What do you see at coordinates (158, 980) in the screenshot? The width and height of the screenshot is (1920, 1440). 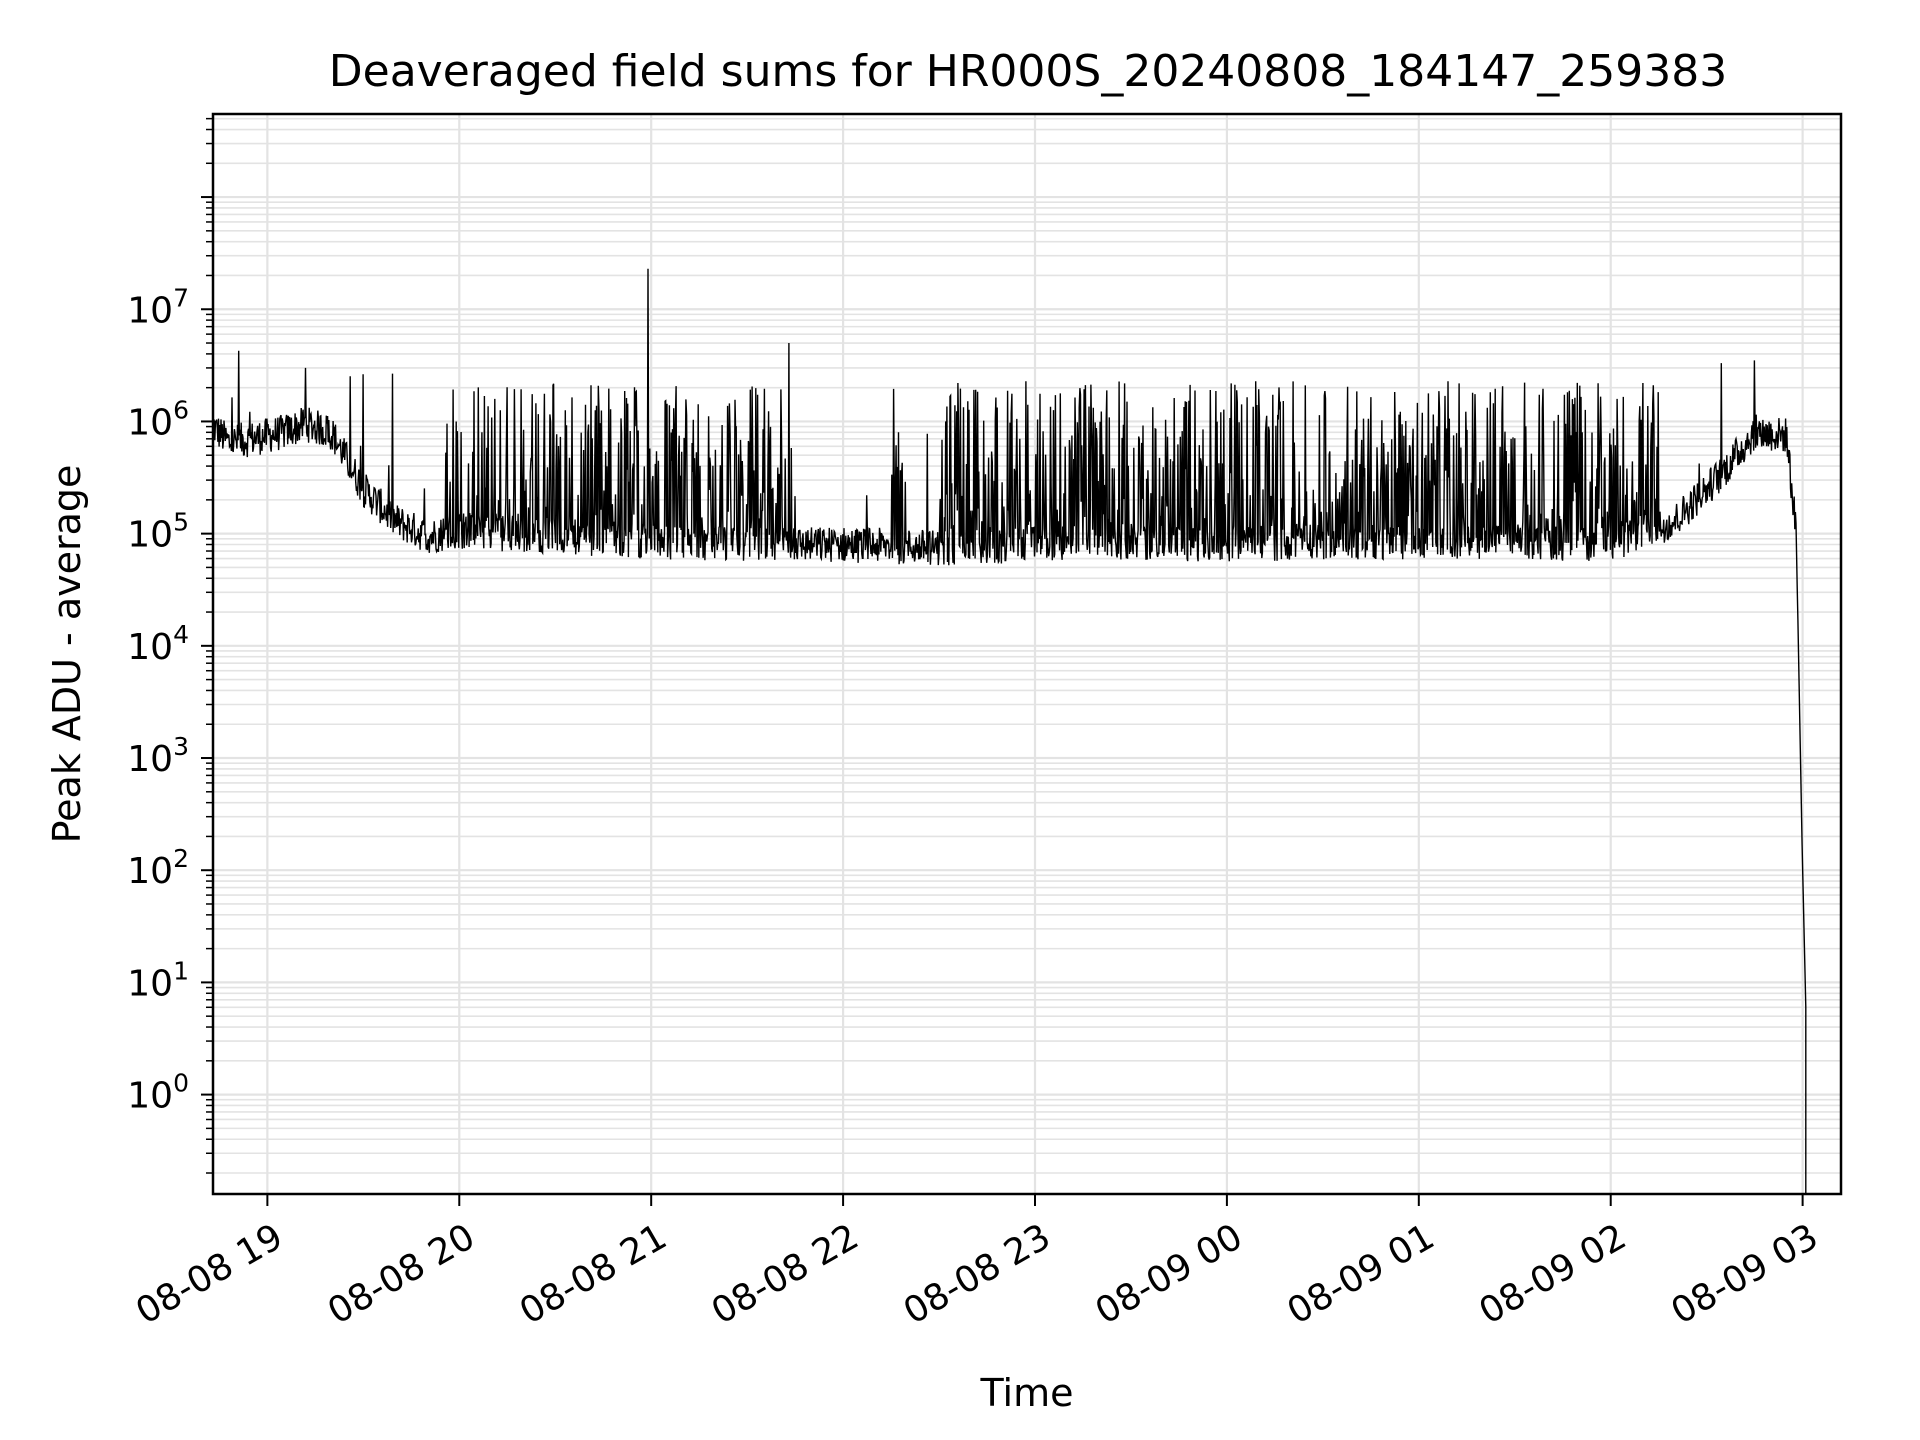 I see `y-tick-label: 10¹` at bounding box center [158, 980].